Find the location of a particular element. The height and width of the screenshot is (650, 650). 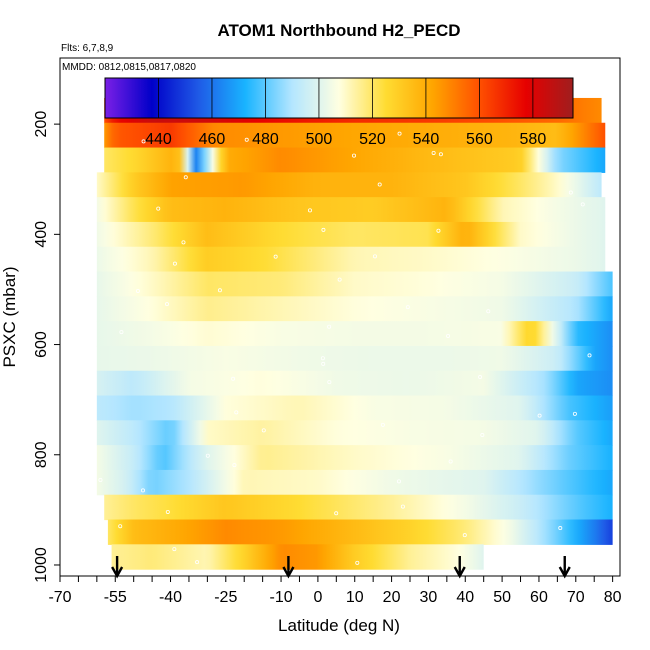

x-tick-label: 60 is located at coordinates (539, 597).